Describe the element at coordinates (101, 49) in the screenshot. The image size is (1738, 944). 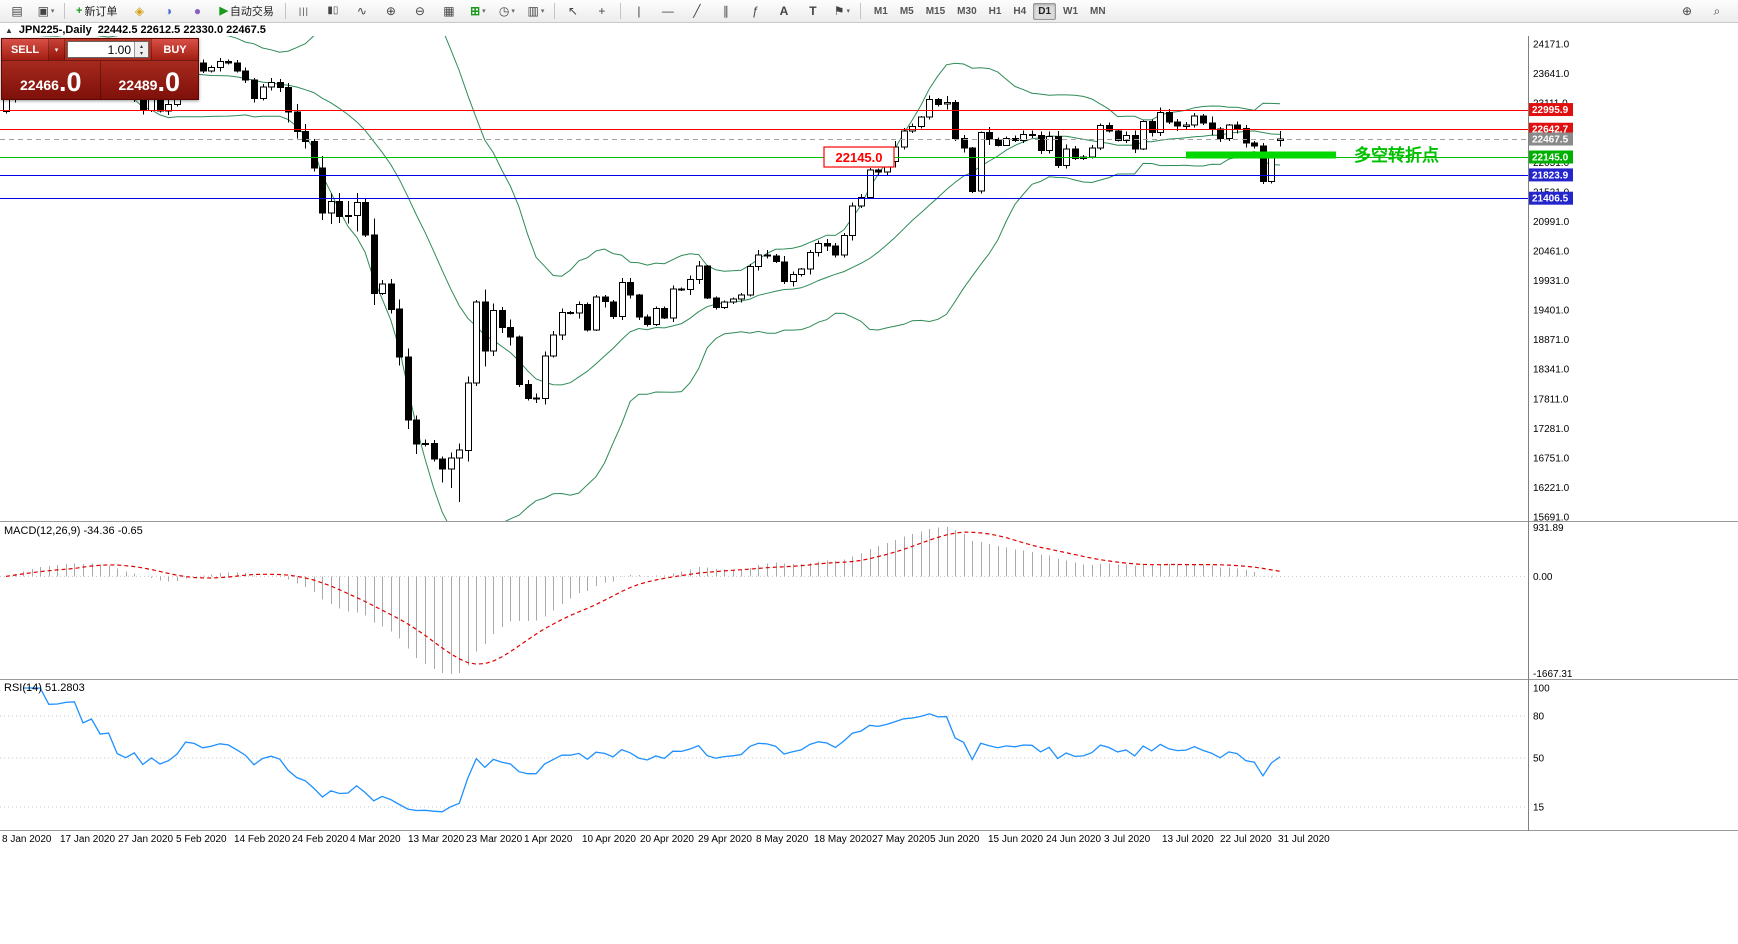
I see `volume-input` at that location.